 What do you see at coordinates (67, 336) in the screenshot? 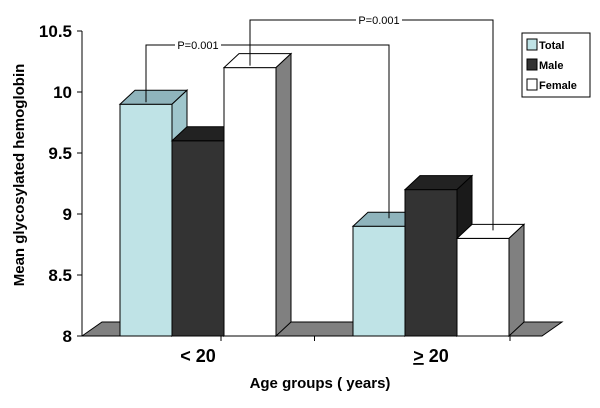
I see `y-tick-label: 8` at bounding box center [67, 336].